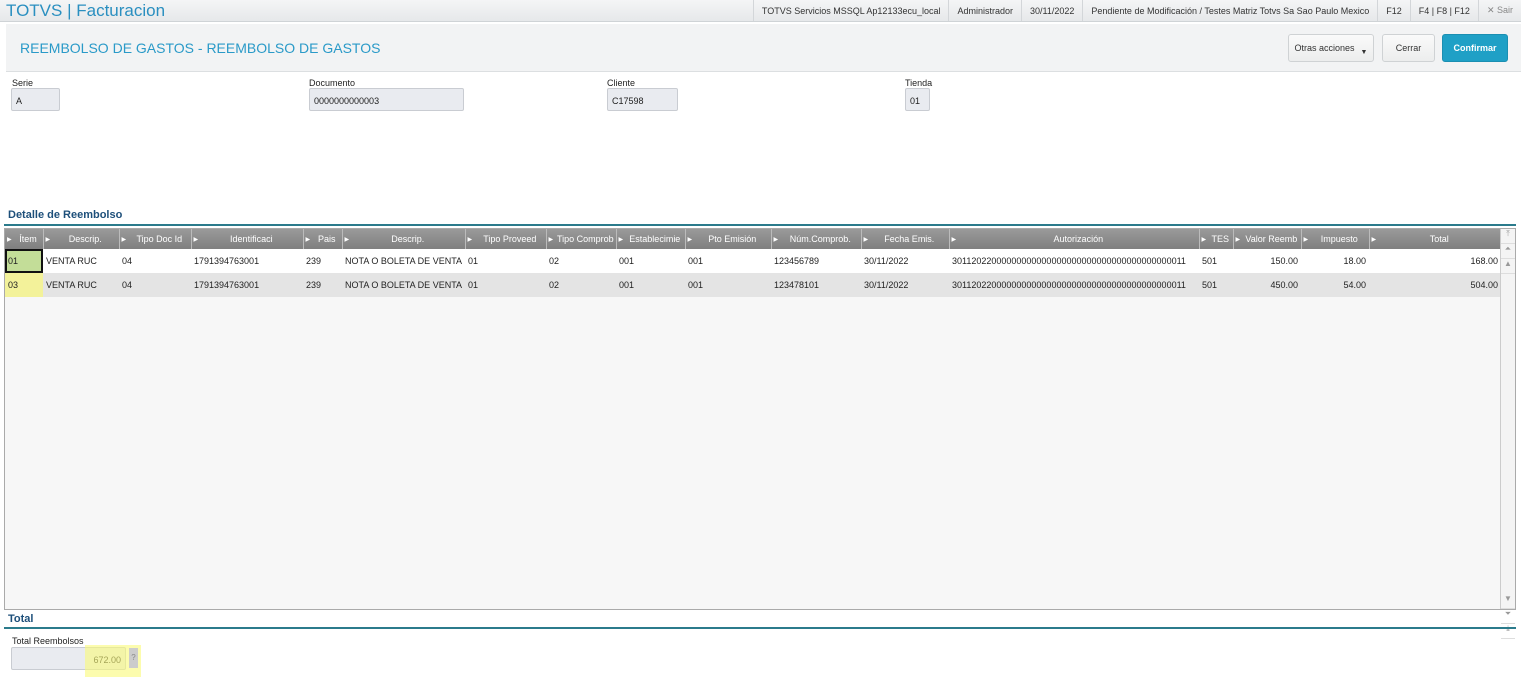 This screenshot has height=679, width=1521. Describe the element at coordinates (1051, 10) in the screenshot. I see `date-info: 30/11/2022` at that location.